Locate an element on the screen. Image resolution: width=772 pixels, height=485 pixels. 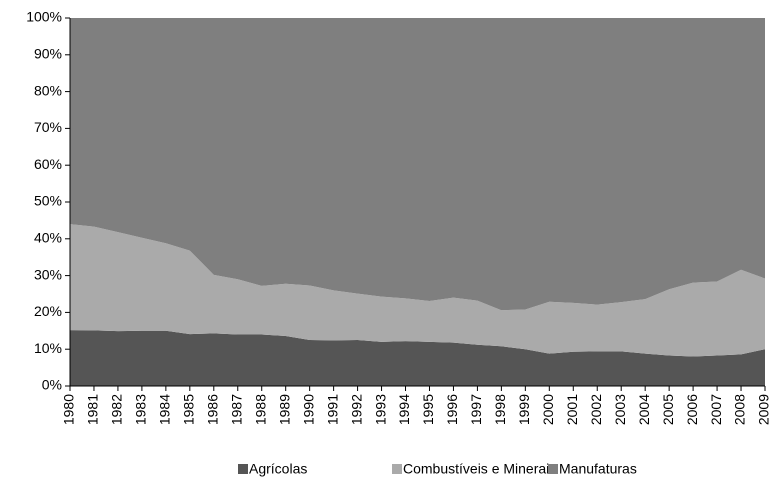
legend-label: Manufaturas is located at coordinates (598, 469).